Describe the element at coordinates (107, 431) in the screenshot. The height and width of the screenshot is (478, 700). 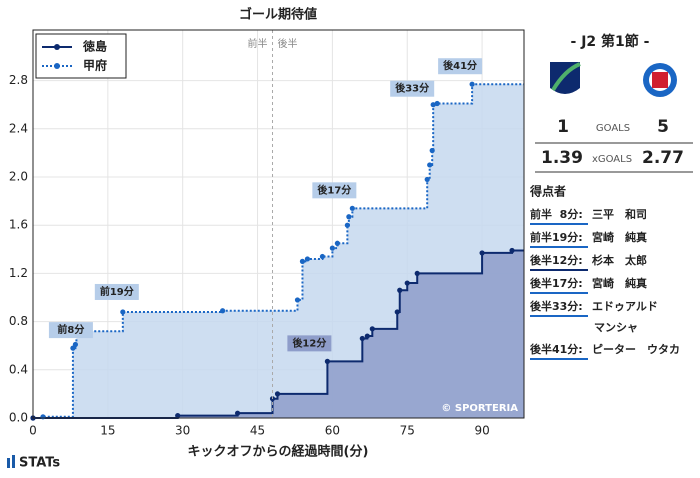
I see `x-tick-label: 15` at that location.